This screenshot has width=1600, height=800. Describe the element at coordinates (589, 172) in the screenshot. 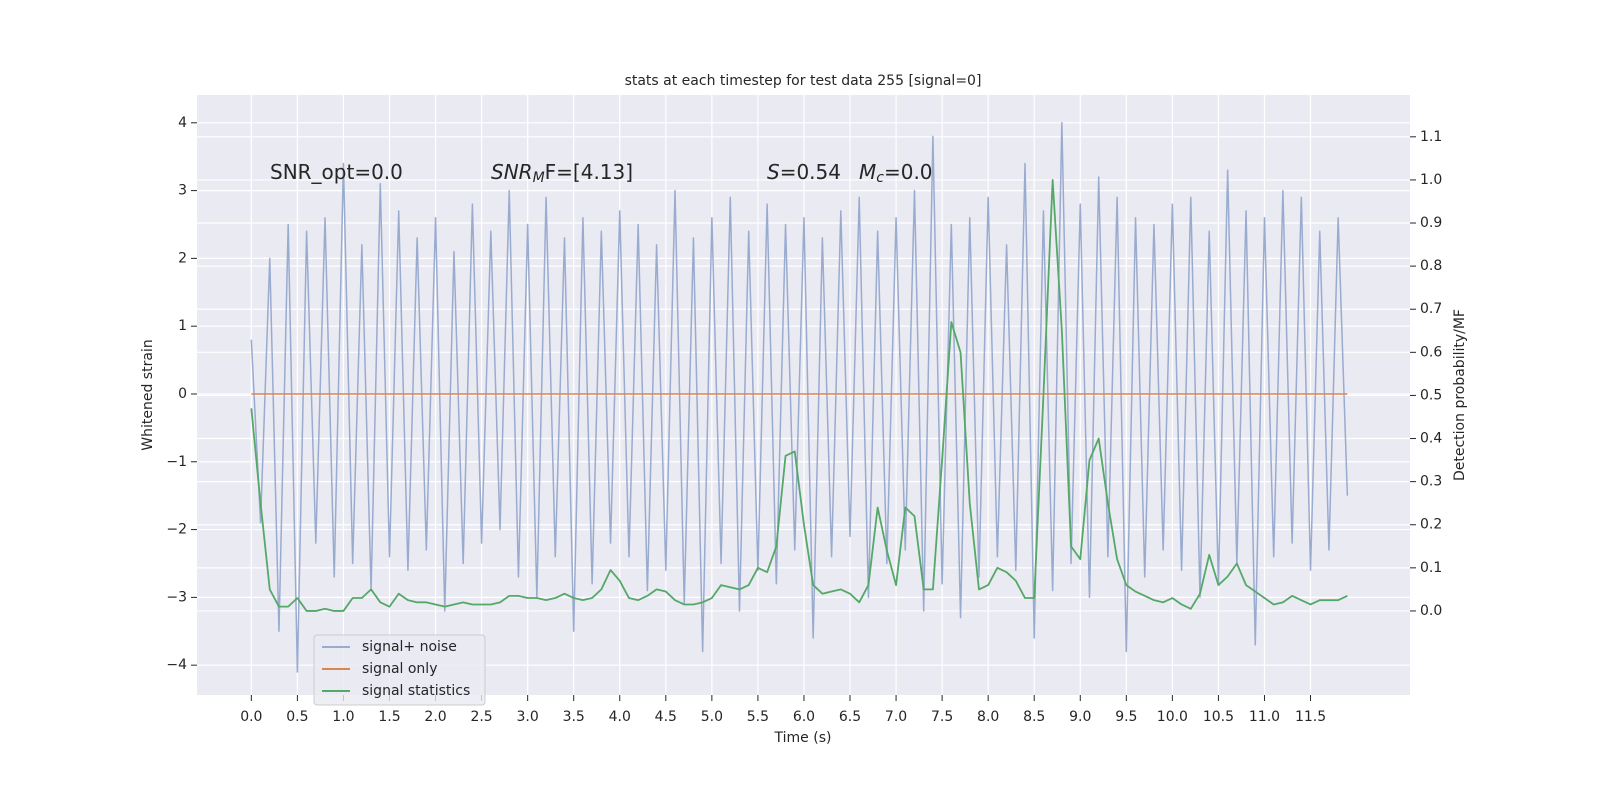

I see `annotation-rest: F=[4.13]` at that location.